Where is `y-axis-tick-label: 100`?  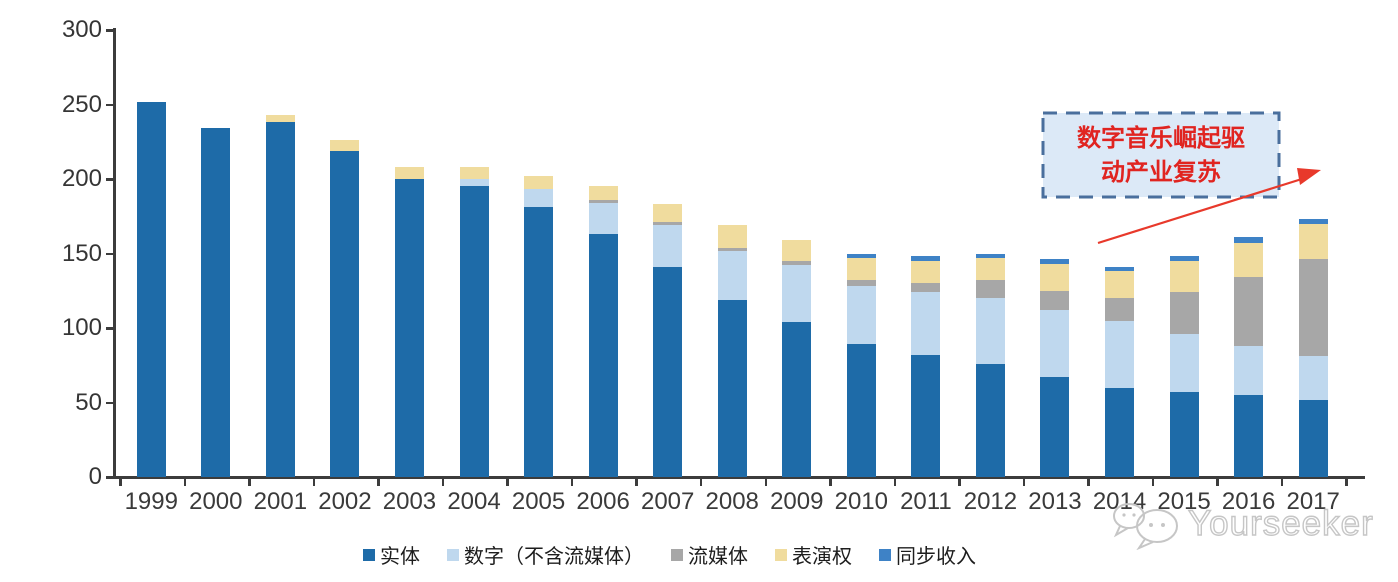 y-axis-tick-label: 100 is located at coordinates (81, 327).